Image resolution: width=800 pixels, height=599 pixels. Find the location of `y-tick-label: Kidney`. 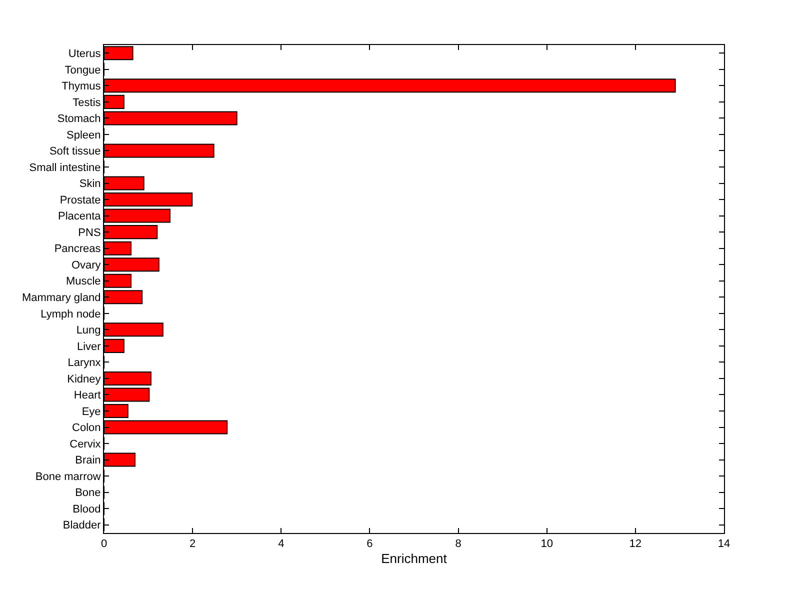

y-tick-label: Kidney is located at coordinates (84, 379).